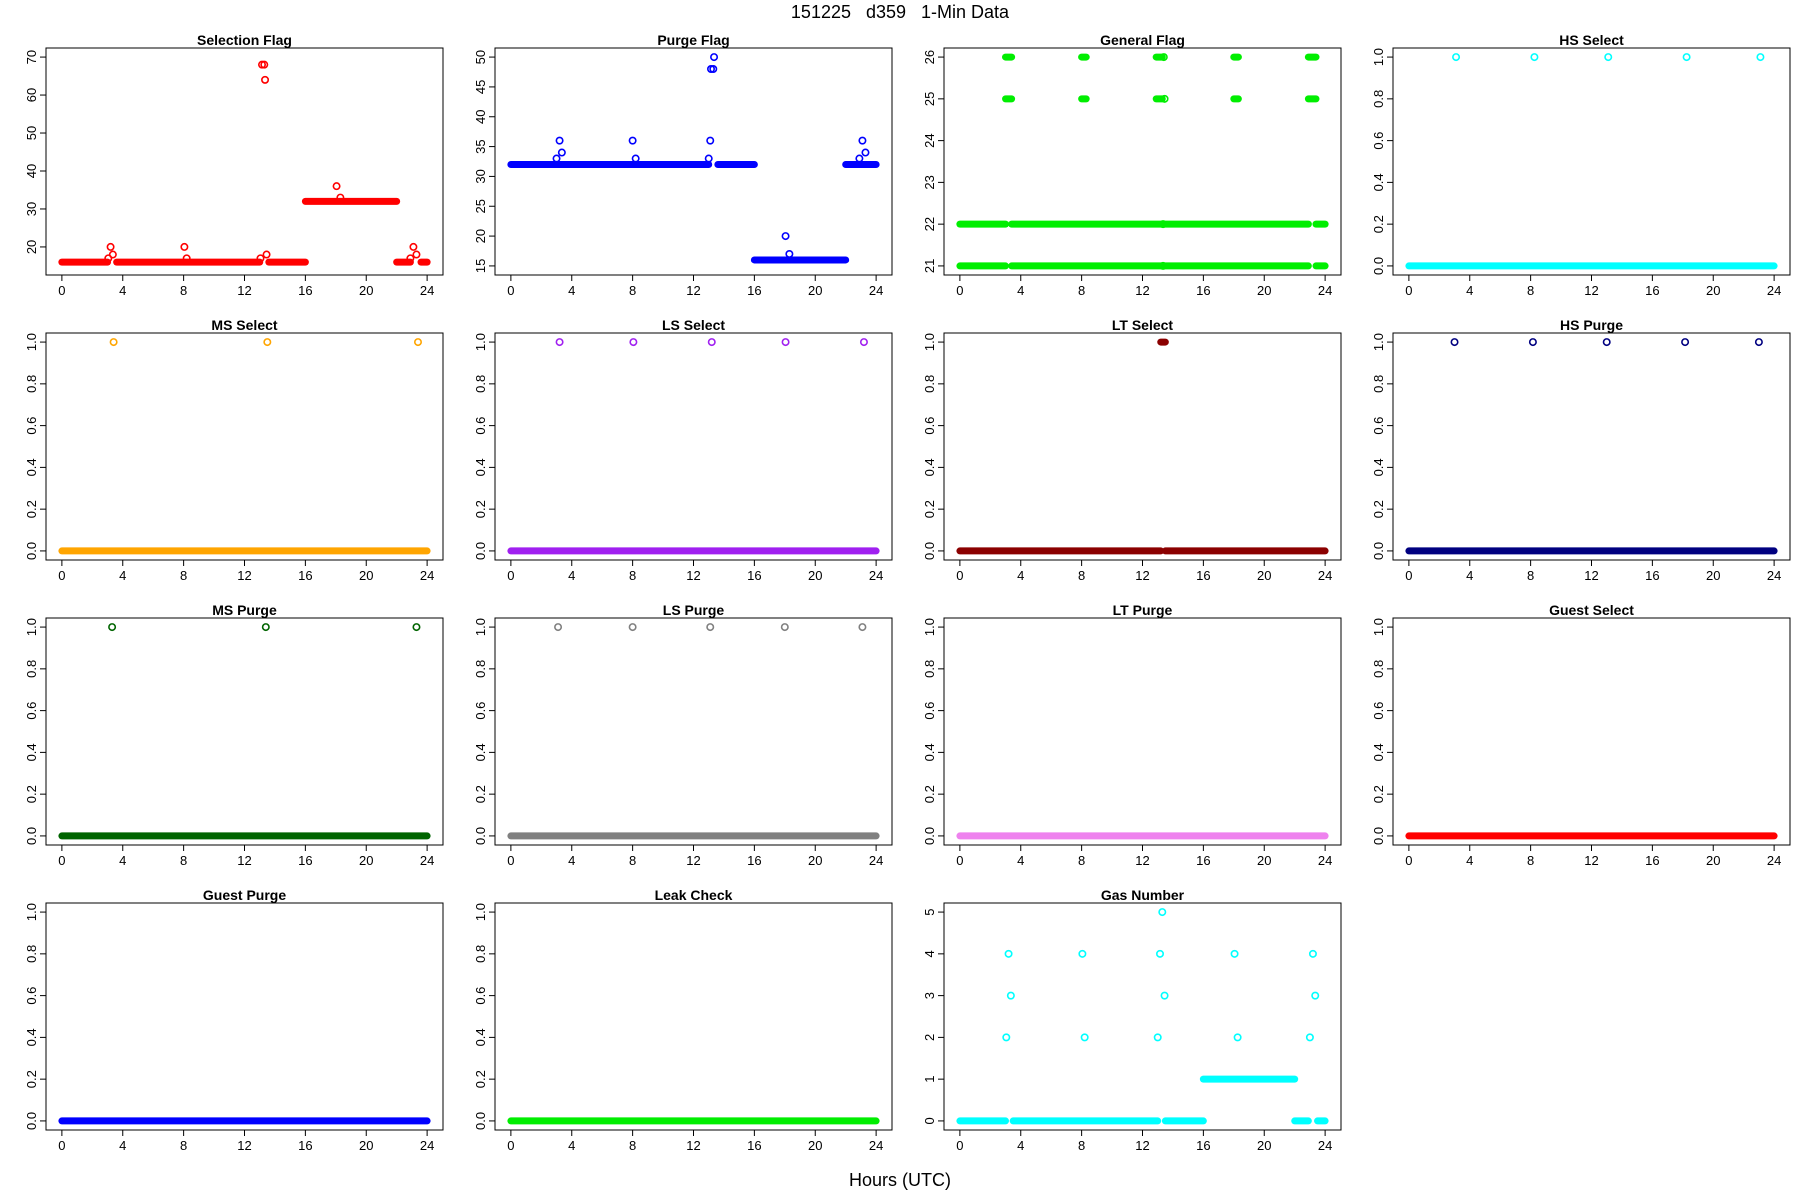 The height and width of the screenshot is (1200, 1800). I want to click on panel-title: Guest Purge, so click(244, 895).